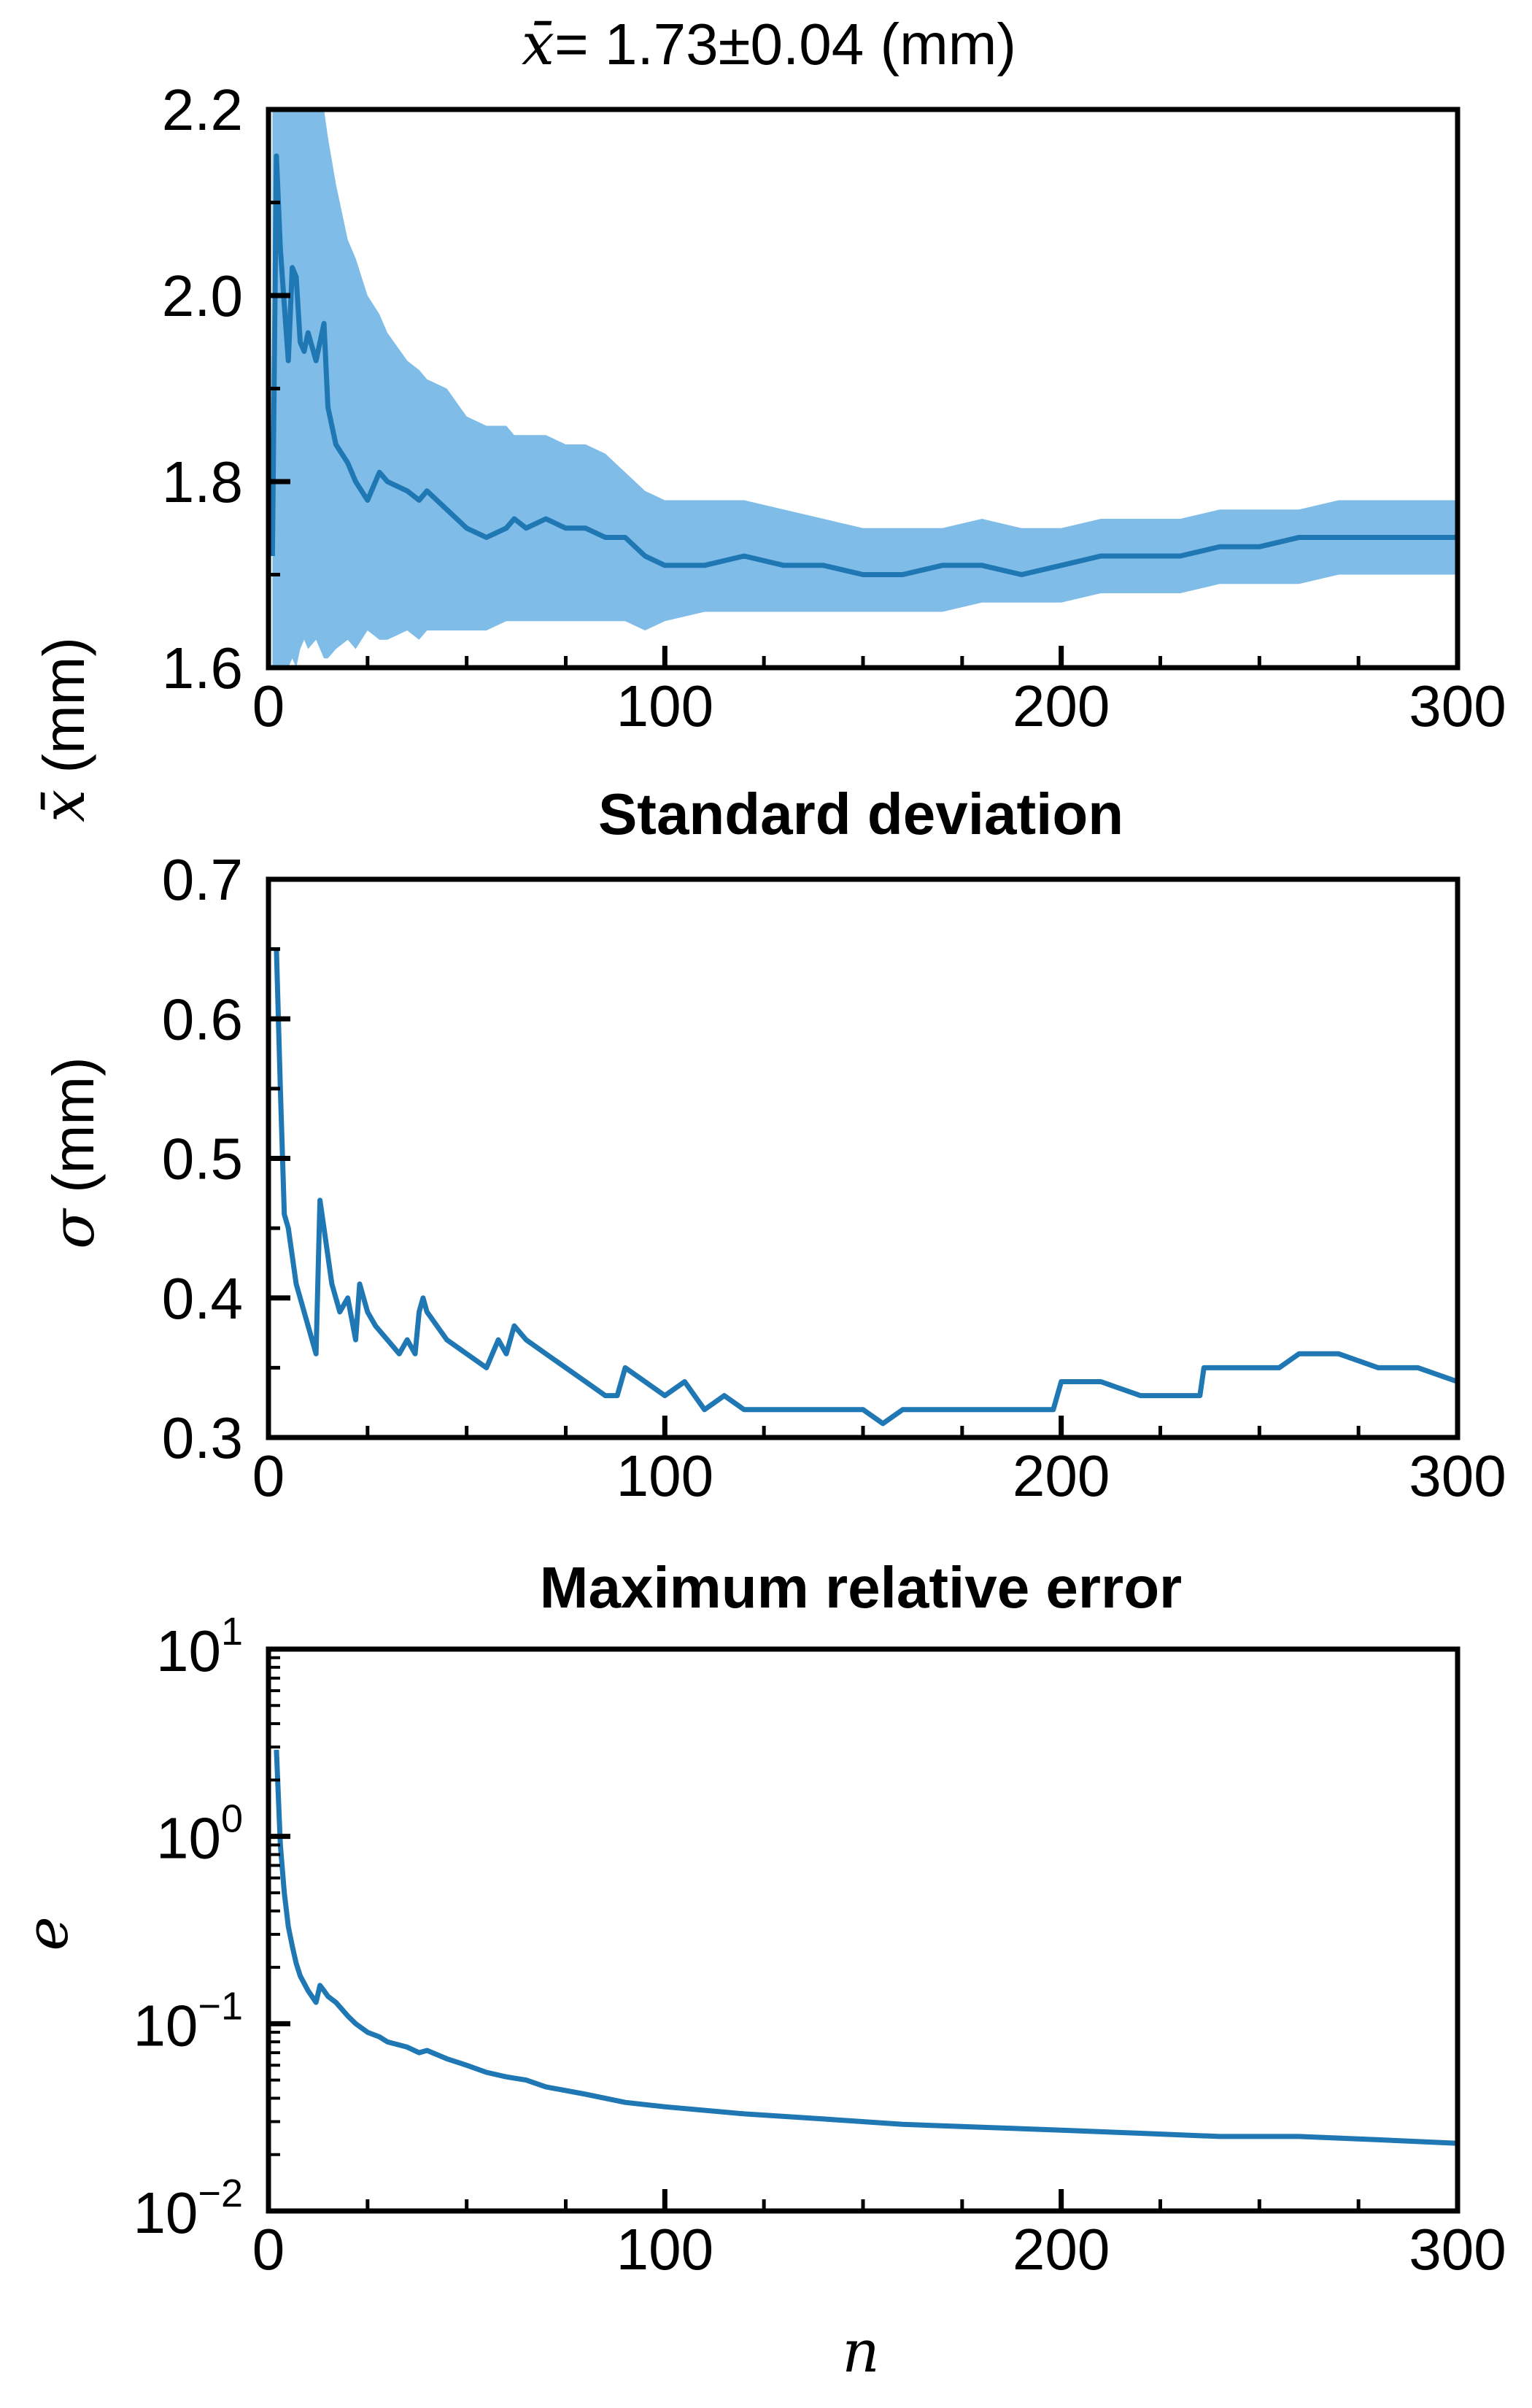 Image resolution: width=1532 pixels, height=2408 pixels. I want to click on x-axis-label: n, so click(861, 2351).